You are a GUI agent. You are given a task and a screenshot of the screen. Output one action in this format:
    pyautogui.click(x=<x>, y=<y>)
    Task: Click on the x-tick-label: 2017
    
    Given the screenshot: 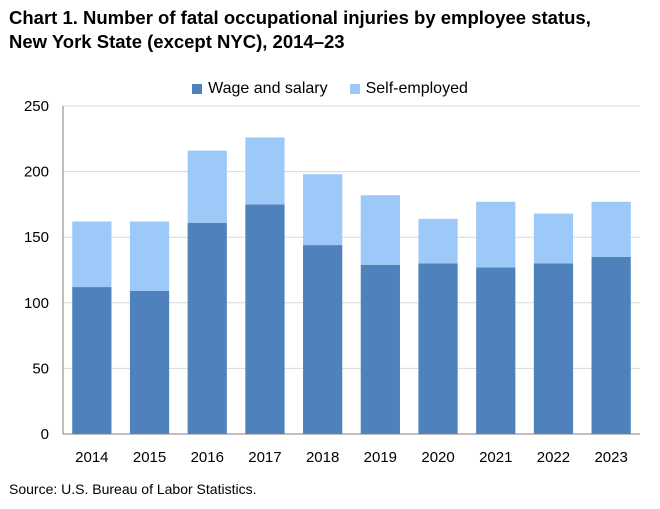 What is the action you would take?
    pyautogui.click(x=264, y=457)
    